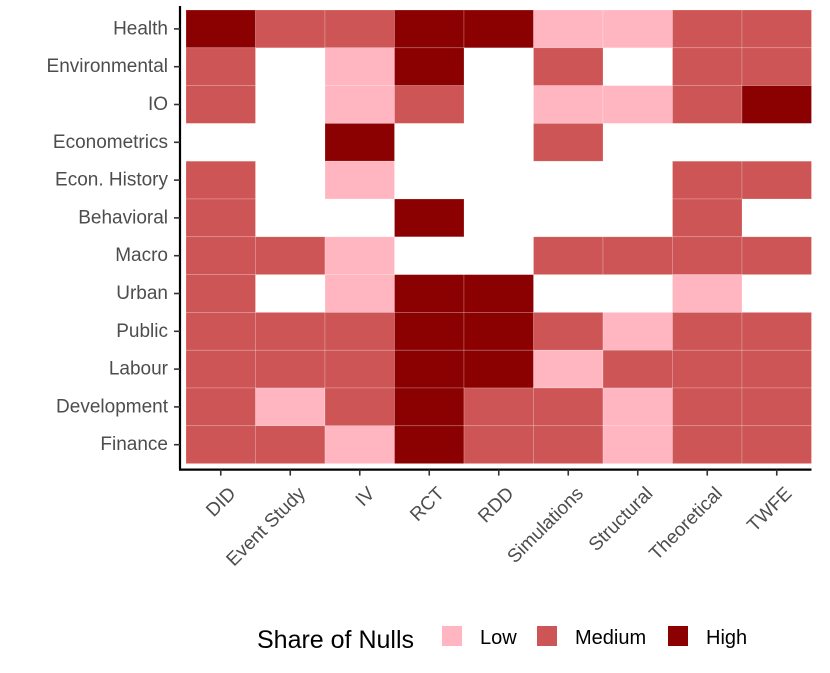 Image resolution: width=830 pixels, height=673 pixels. Describe the element at coordinates (359, 369) in the screenshot. I see `heatmap-cell-labour-iv` at that location.